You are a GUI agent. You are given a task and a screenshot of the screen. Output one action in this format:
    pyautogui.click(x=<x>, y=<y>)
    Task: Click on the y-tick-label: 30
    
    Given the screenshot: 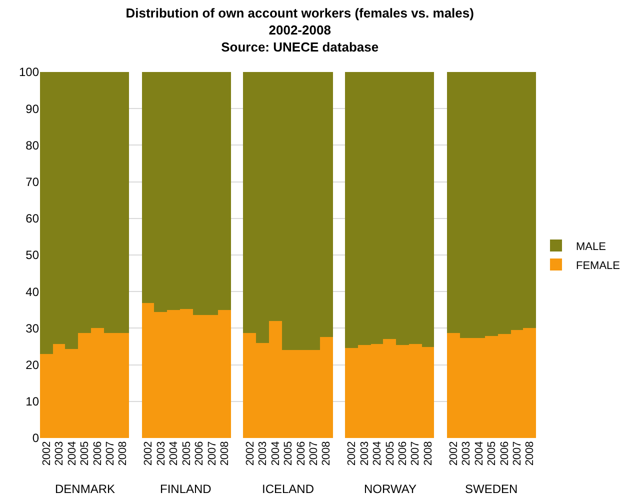 What is the action you would take?
    pyautogui.click(x=33, y=328)
    